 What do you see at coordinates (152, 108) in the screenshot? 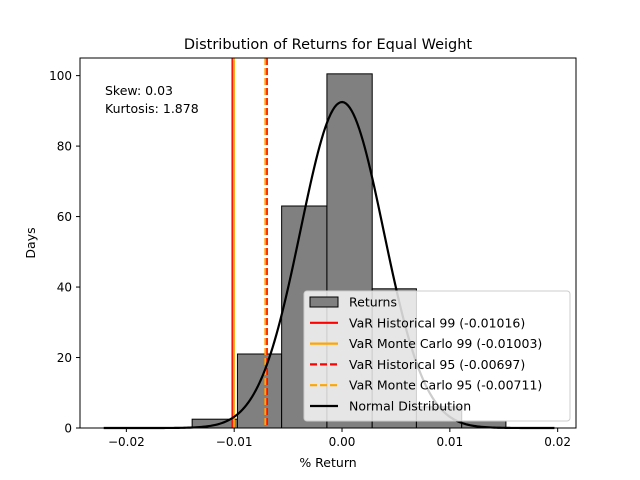
I see `kurtosis-annotation: Kurtosis: 1.878` at bounding box center [152, 108].